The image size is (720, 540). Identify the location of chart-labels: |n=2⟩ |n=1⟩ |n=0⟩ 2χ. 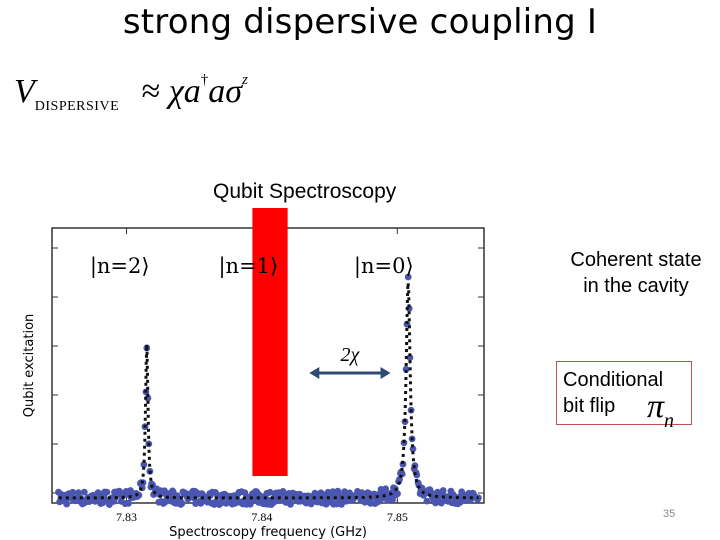
(252, 316).